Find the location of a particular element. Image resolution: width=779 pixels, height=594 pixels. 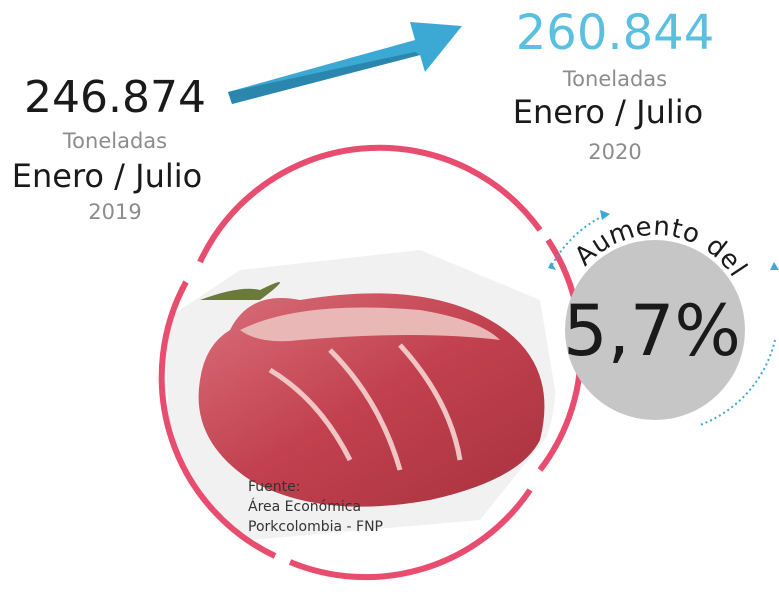

right-unit: Toneladas is located at coordinates (614, 79).